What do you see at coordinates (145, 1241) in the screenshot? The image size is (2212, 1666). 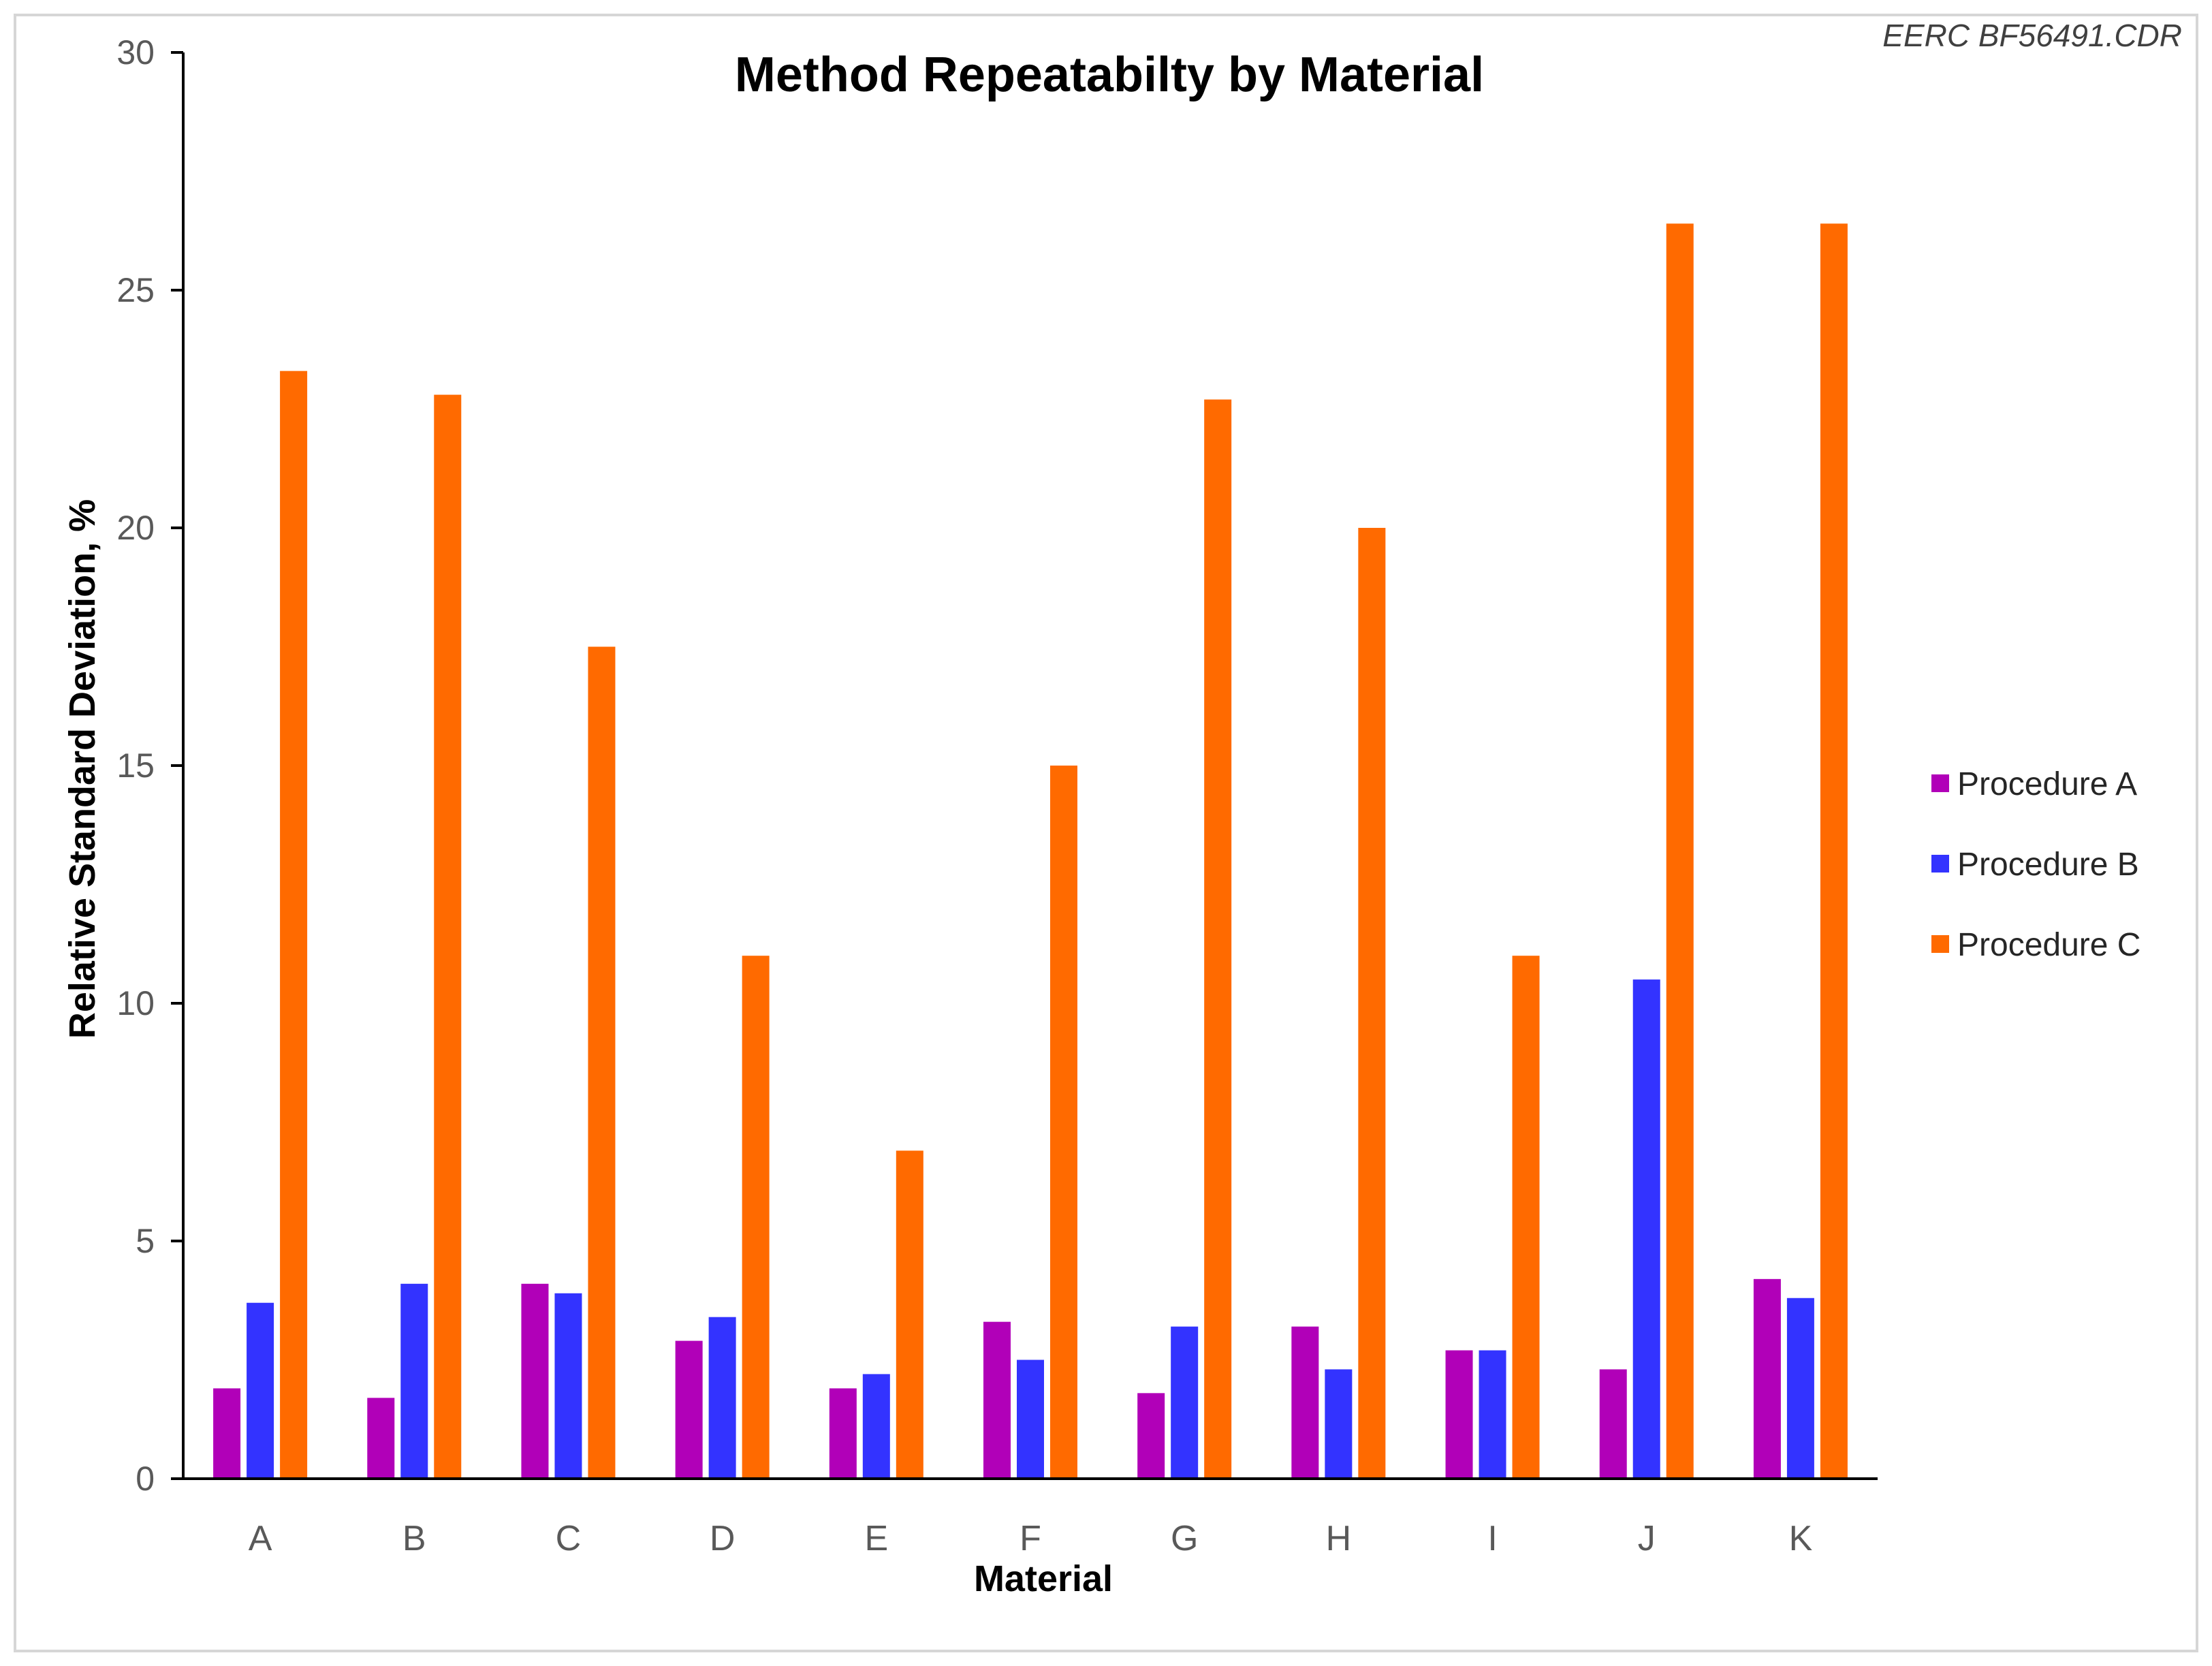 I see `y-tick-label: 5` at bounding box center [145, 1241].